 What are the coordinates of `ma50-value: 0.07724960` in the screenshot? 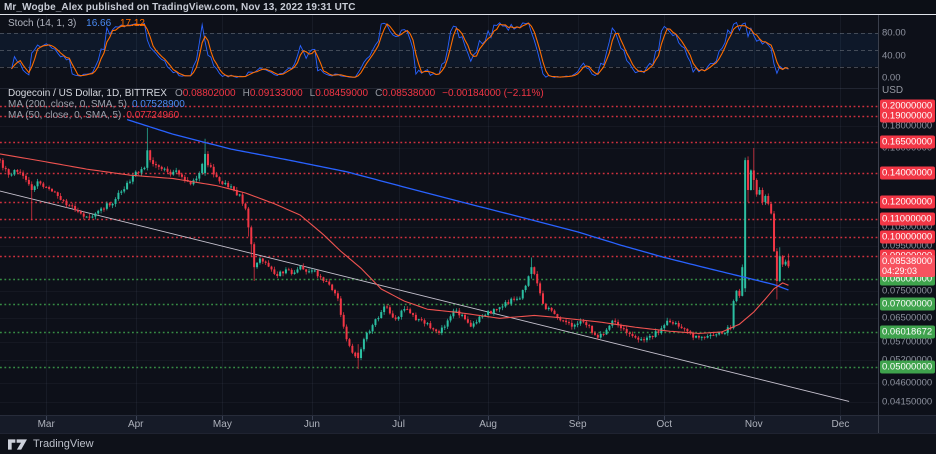 It's located at (153, 115).